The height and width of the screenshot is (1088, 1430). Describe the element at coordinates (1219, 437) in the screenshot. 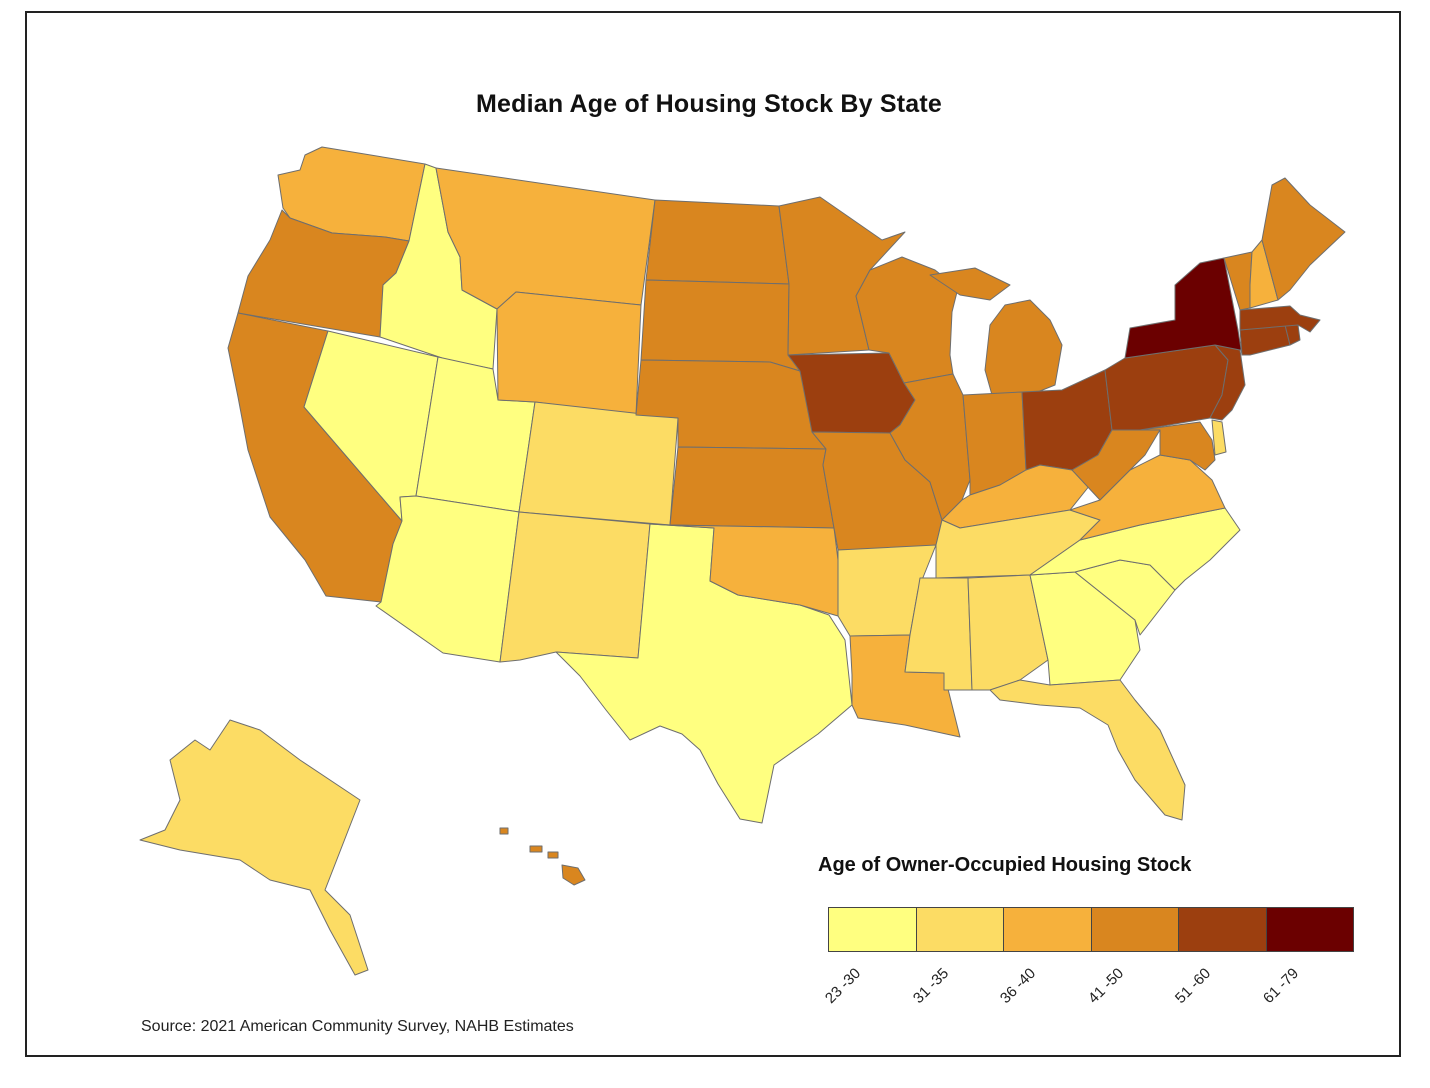

I see `state-delaware` at that location.